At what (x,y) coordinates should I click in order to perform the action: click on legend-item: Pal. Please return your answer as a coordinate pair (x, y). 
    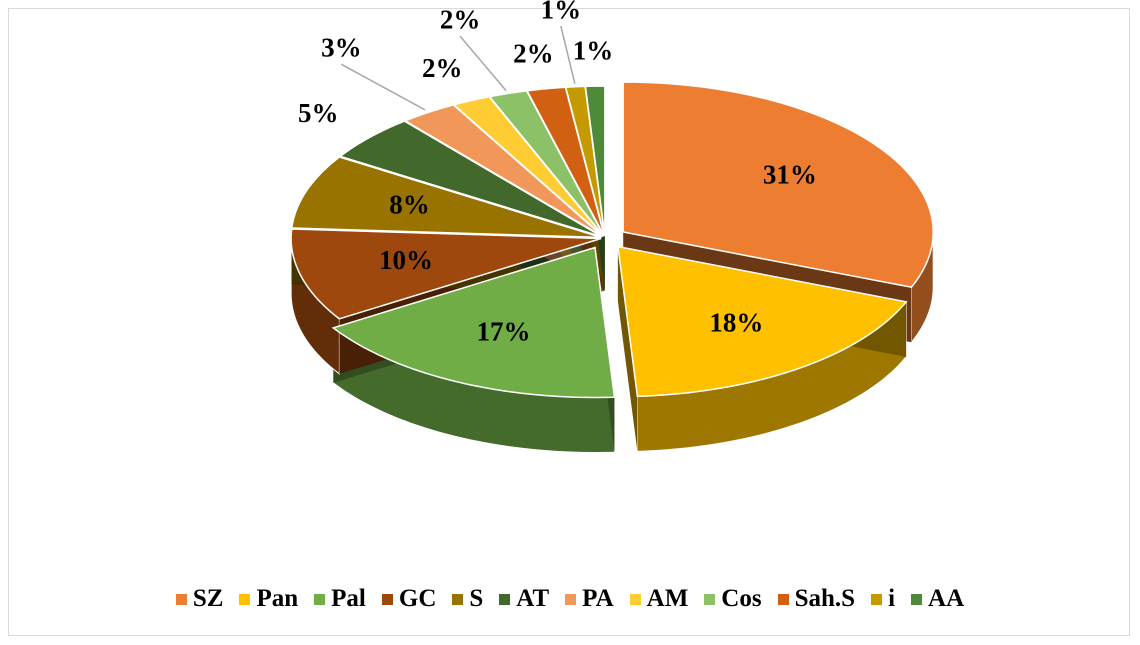
    Looking at the image, I should click on (340, 599).